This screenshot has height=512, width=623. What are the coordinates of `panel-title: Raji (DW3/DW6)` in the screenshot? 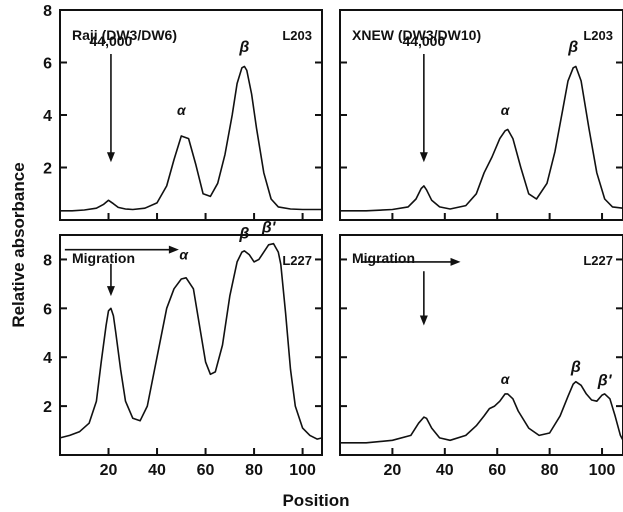 It's located at (124, 35).